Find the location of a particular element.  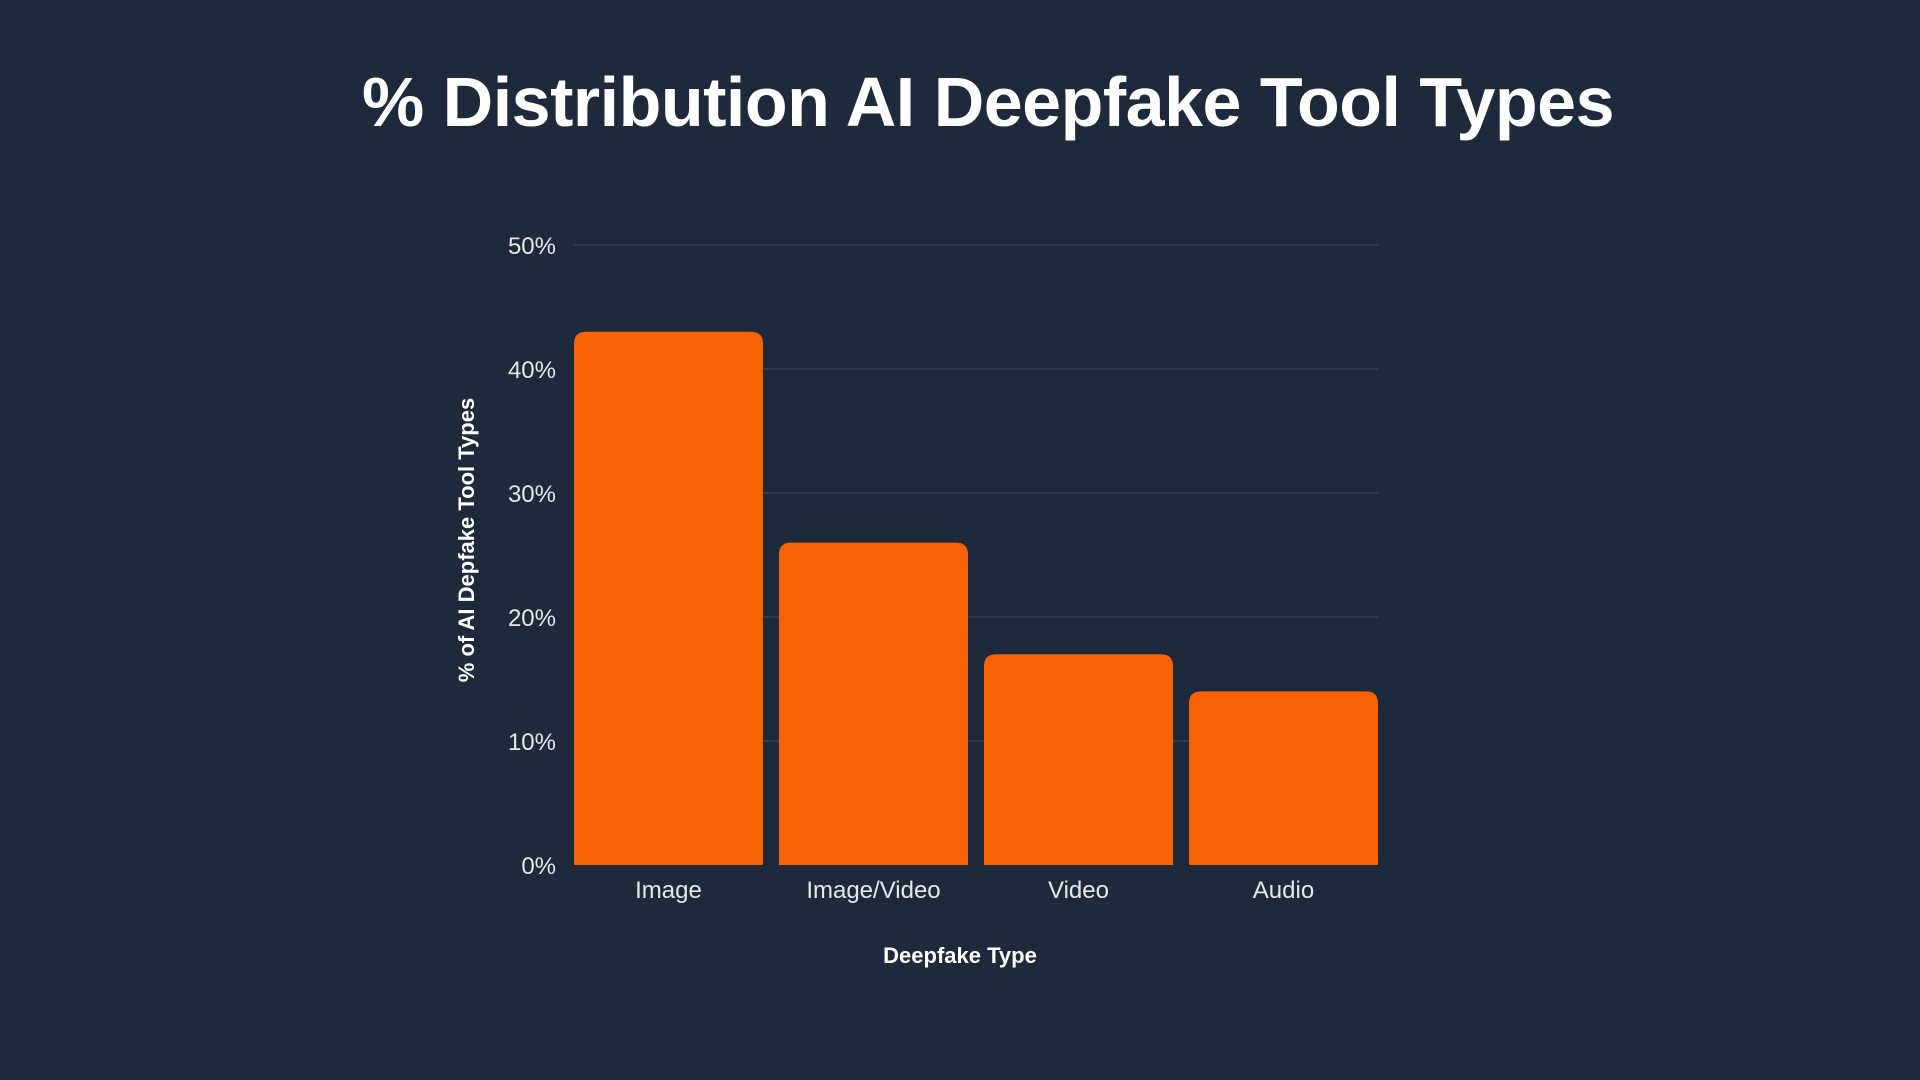

y-tick-label: 20% is located at coordinates (532, 618).